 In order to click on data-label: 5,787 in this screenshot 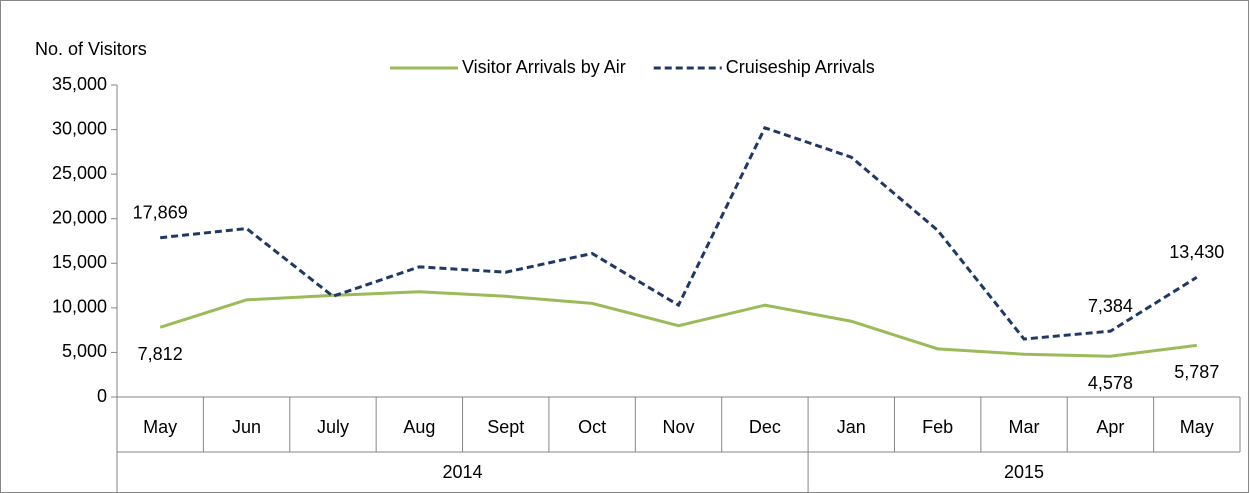, I will do `click(1196, 372)`.